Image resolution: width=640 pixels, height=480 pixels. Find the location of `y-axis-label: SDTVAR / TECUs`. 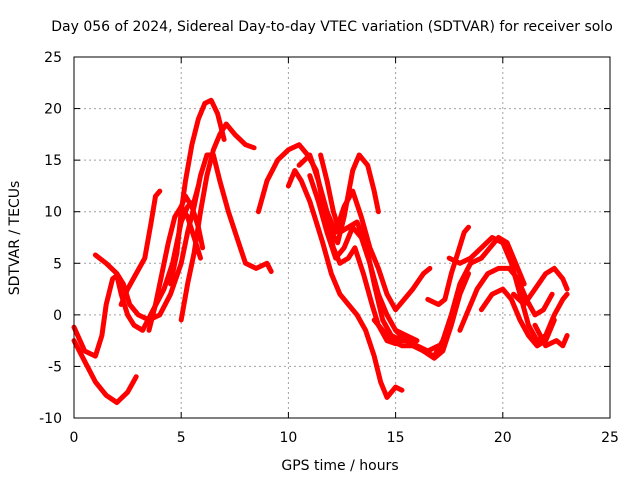

y-axis-label: SDTVAR / TECUs is located at coordinates (15, 238).